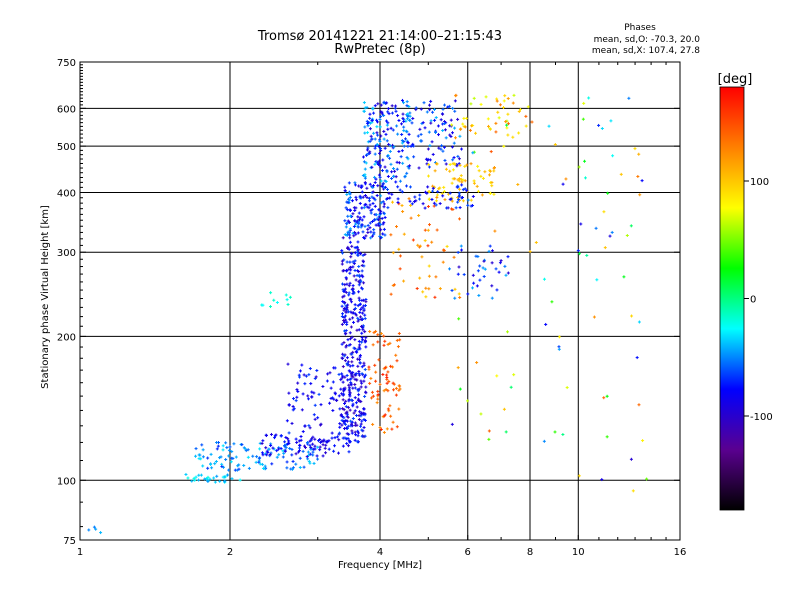  I want to click on colorbar: [deg] 100 0 -100, so click(745, 291).